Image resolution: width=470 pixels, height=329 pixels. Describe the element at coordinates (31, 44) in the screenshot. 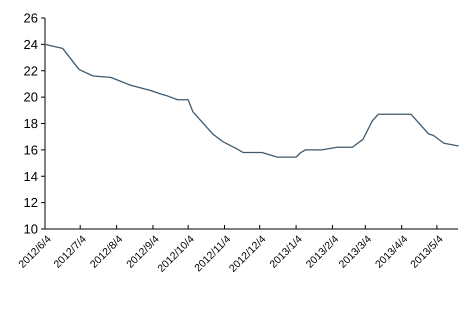

I see `y-tick-label: 24` at that location.